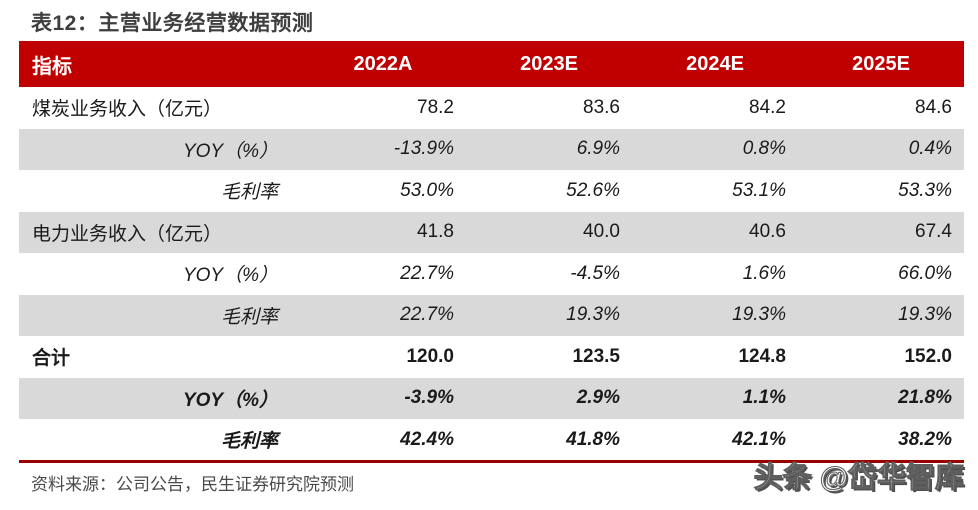  What do you see at coordinates (762, 356) in the screenshot?
I see `cell-value: 124.8` at bounding box center [762, 356].